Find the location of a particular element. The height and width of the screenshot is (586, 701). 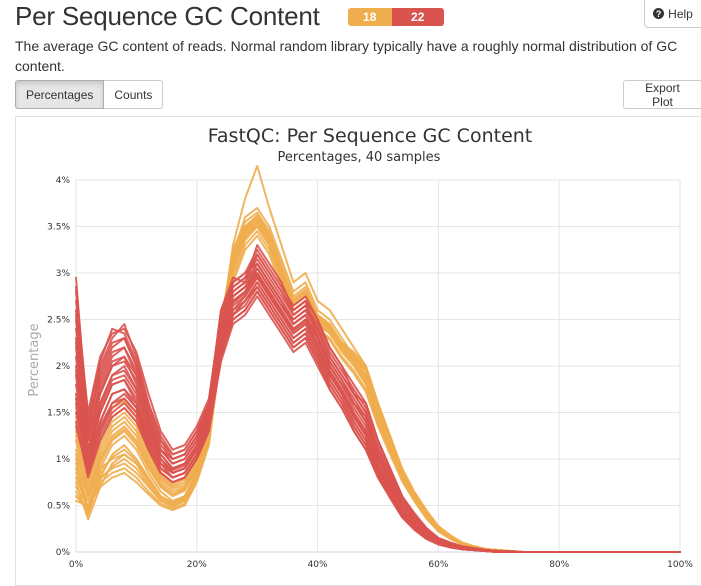

warn-count-badge: 18 is located at coordinates (369, 17).